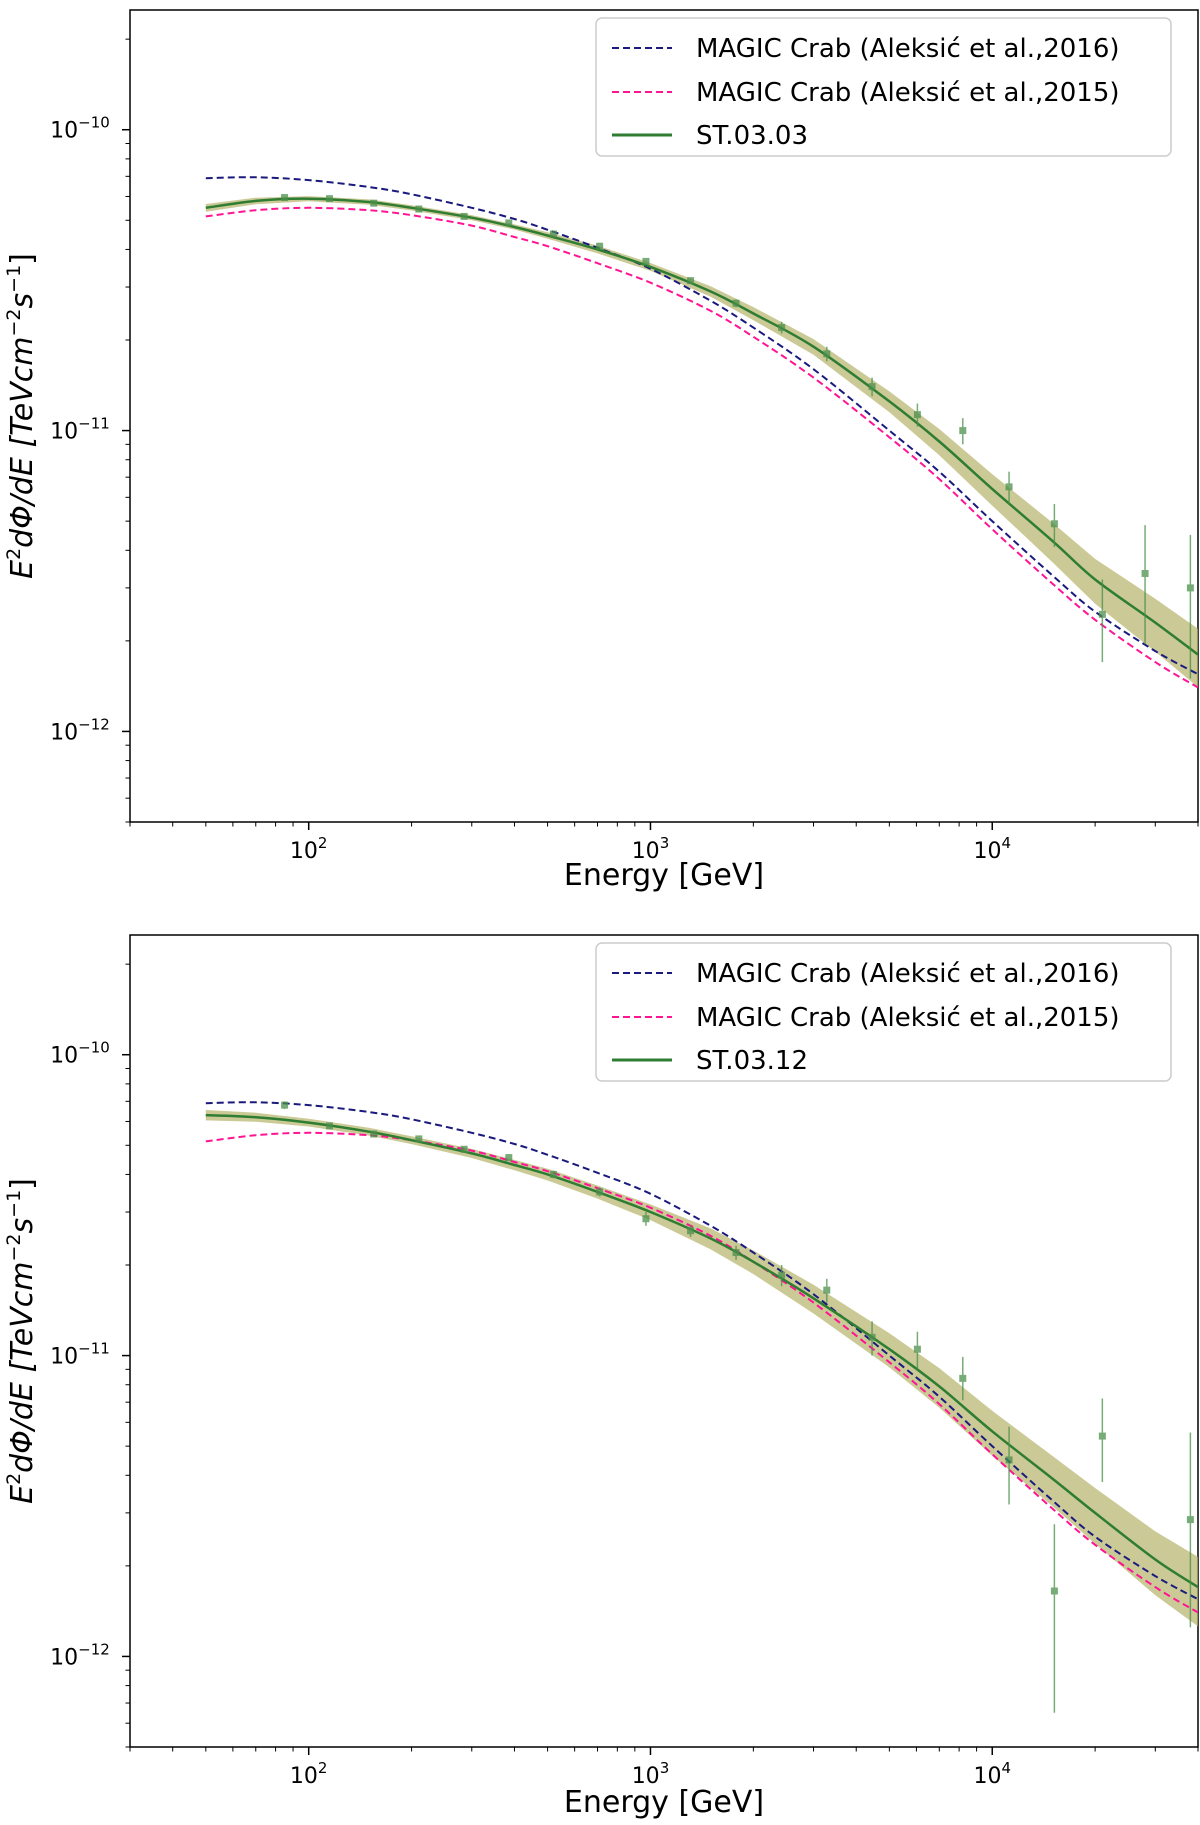 Image resolution: width=1200 pixels, height=1825 pixels. Describe the element at coordinates (651, 849) in the screenshot. I see `x-tick-label: 10³` at that location.